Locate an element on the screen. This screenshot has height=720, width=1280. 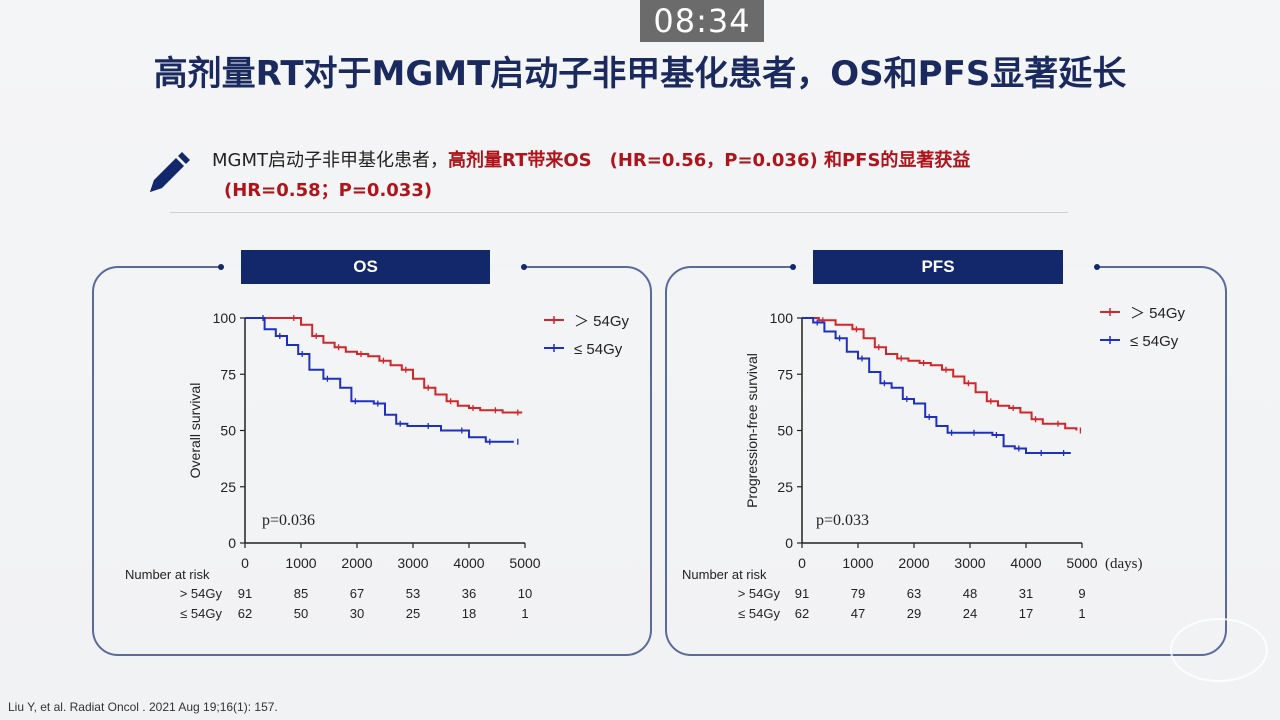
os-risk-row-label: > 54Gy is located at coordinates (201, 593).